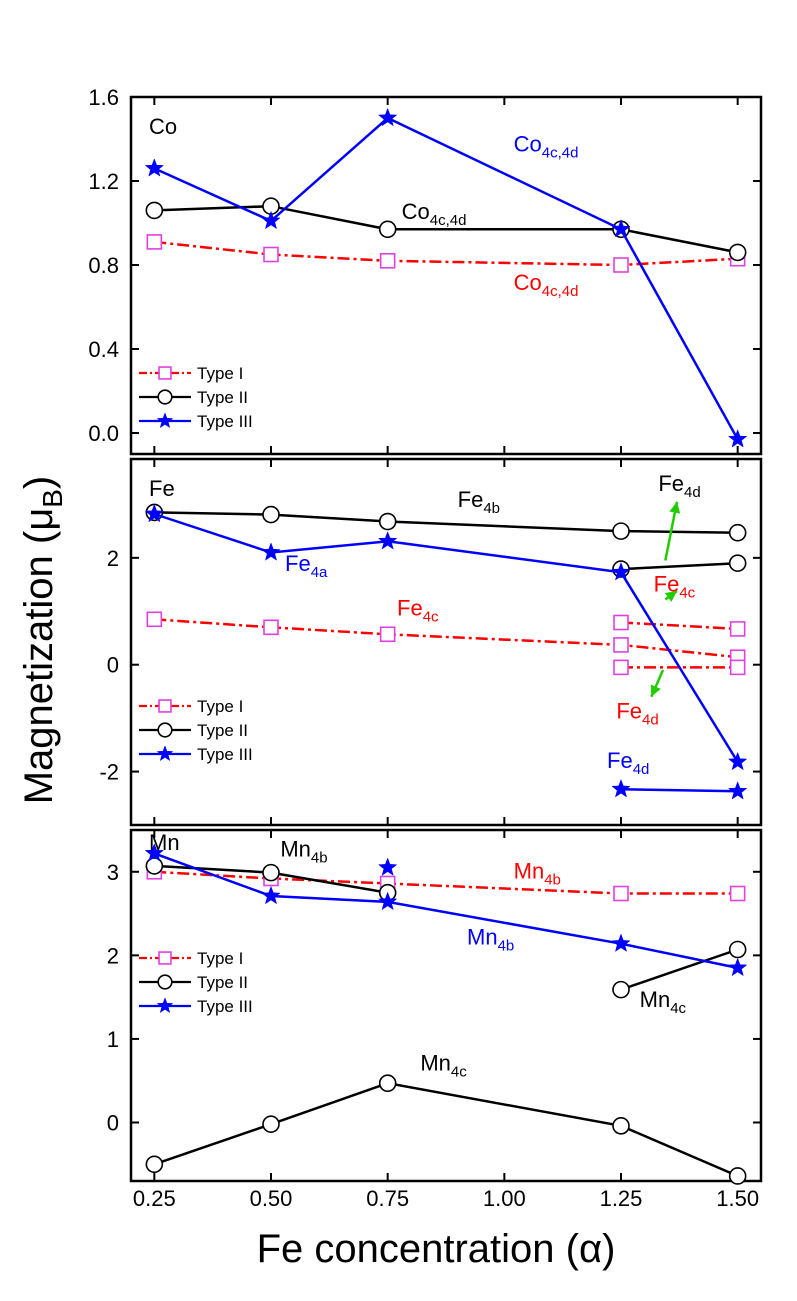 This screenshot has height=1301, width=797. What do you see at coordinates (52, 498) in the screenshot?
I see `y-axis-label-subscript: B` at bounding box center [52, 498].